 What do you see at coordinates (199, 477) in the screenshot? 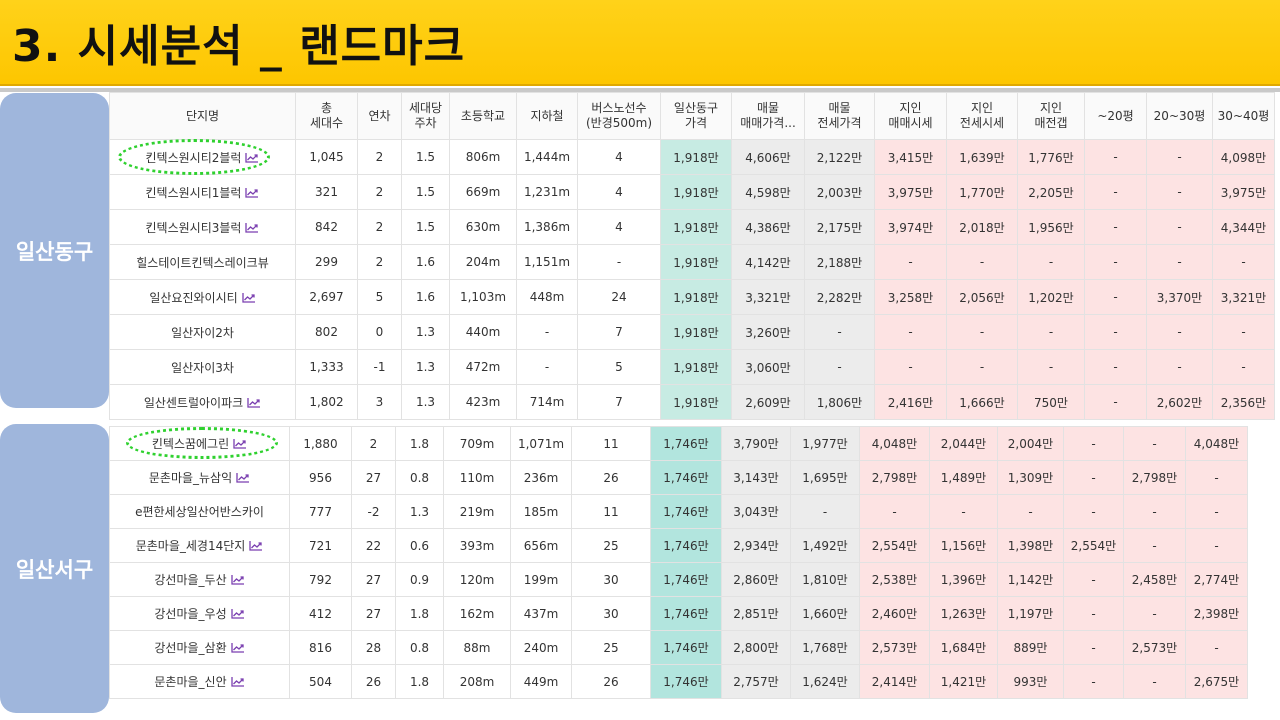
I see `complex-name-cell: 문촌마을_뉴삼익` at bounding box center [199, 477].